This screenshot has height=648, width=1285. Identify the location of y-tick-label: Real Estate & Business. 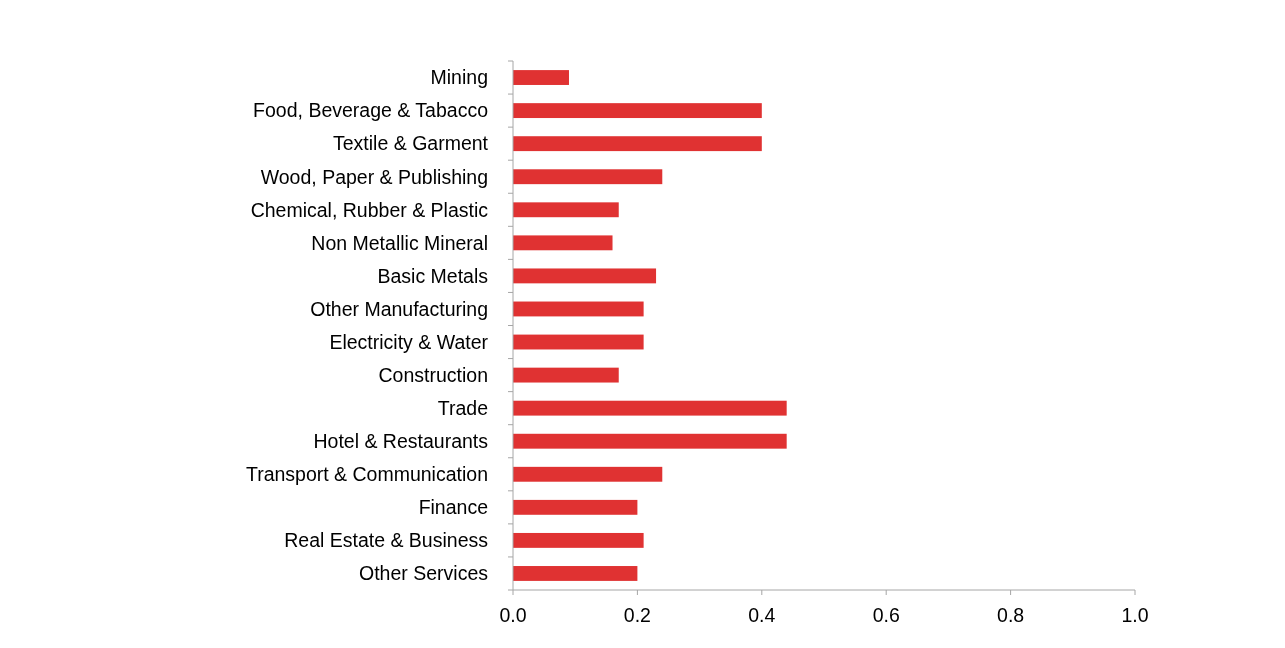
(386, 540).